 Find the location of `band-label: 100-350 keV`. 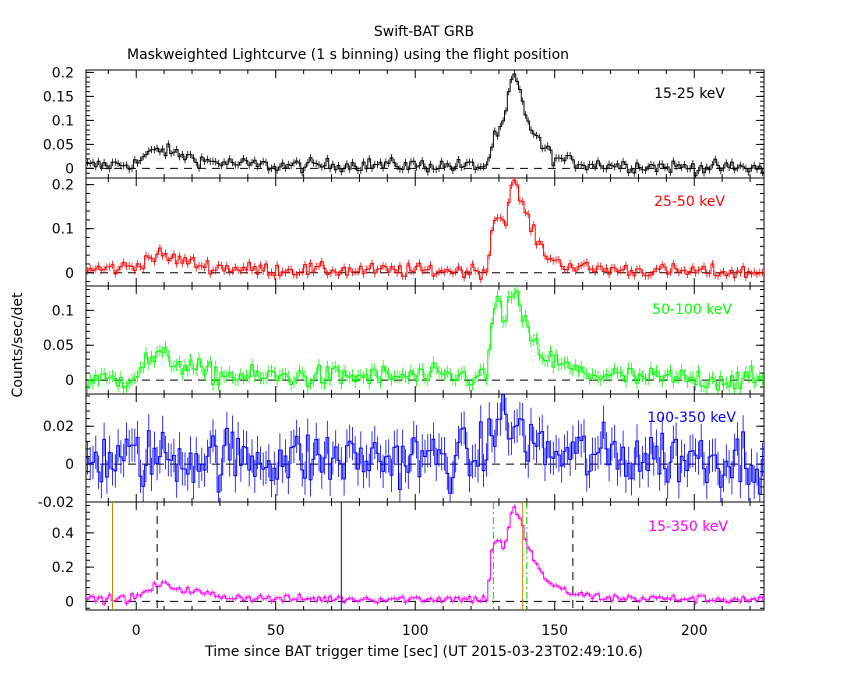

band-label: 100-350 keV is located at coordinates (691, 418).